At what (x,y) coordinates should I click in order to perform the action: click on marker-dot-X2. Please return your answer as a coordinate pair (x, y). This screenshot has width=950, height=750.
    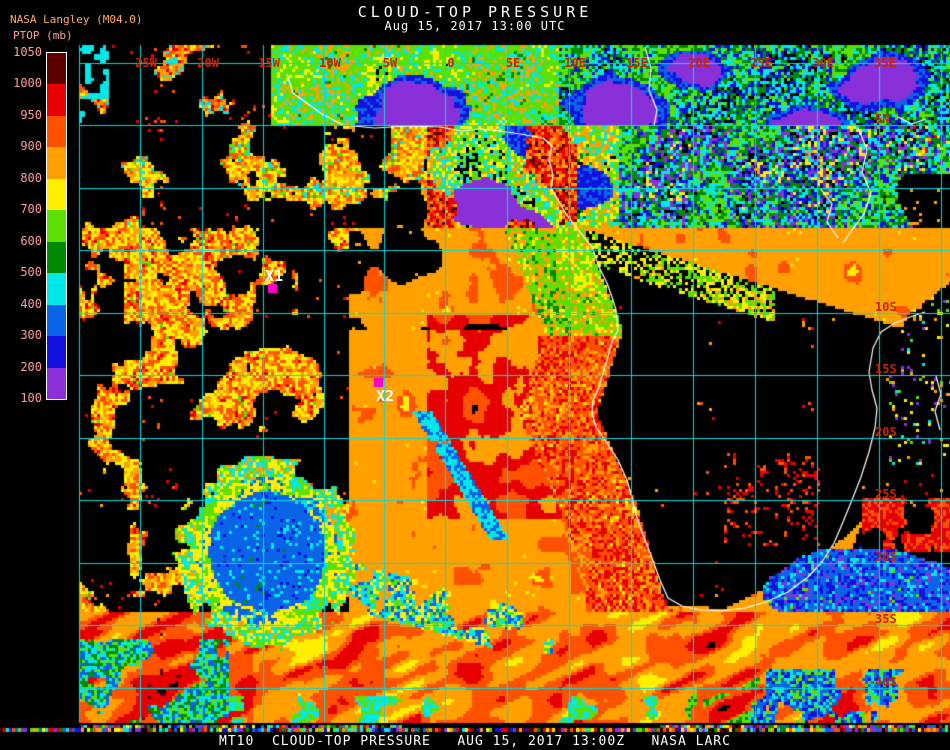
    Looking at the image, I should click on (378, 382).